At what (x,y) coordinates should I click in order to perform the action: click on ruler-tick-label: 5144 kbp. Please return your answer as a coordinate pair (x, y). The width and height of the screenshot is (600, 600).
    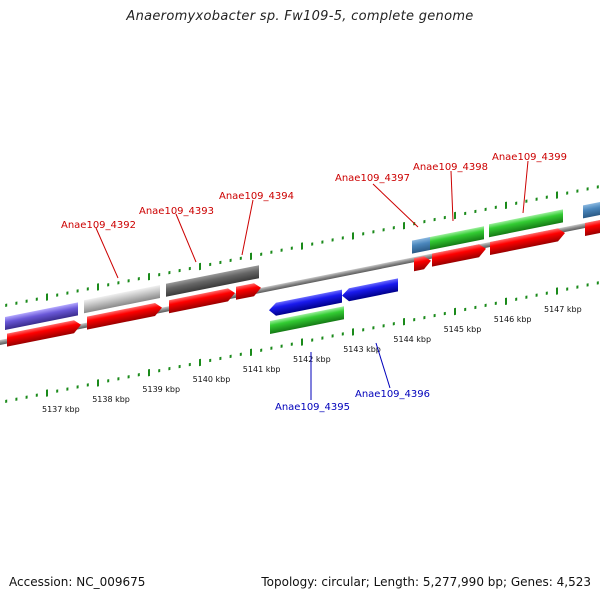
    Looking at the image, I should click on (412, 339).